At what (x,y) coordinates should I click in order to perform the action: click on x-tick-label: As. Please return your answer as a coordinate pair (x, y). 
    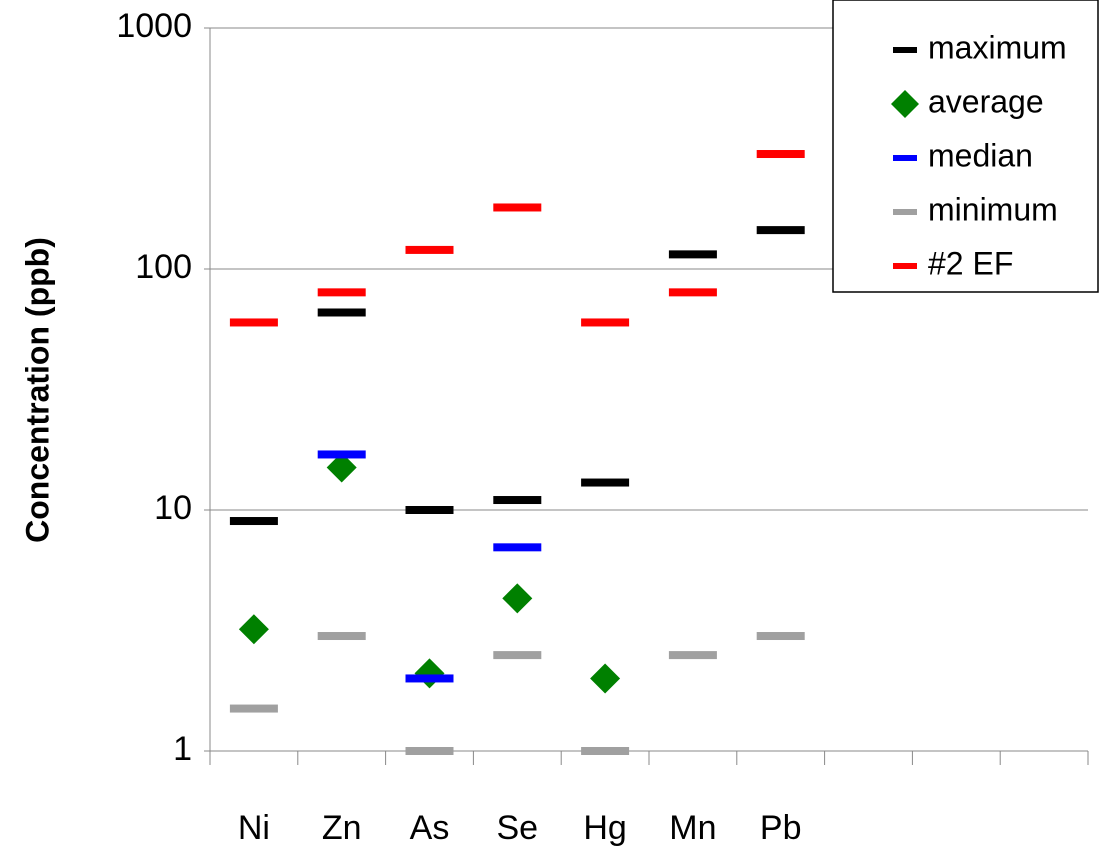
    Looking at the image, I should click on (430, 828).